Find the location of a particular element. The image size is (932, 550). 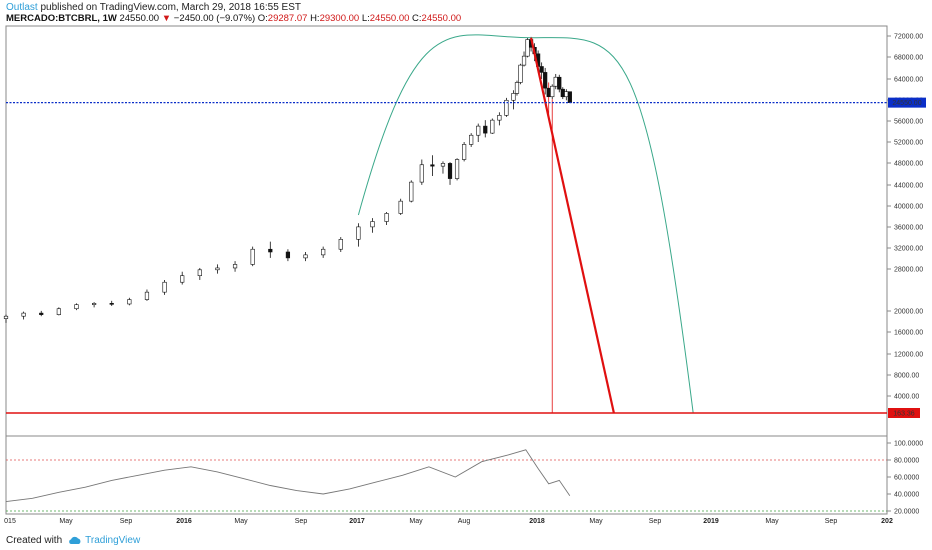

low-label: L: is located at coordinates (365, 18).